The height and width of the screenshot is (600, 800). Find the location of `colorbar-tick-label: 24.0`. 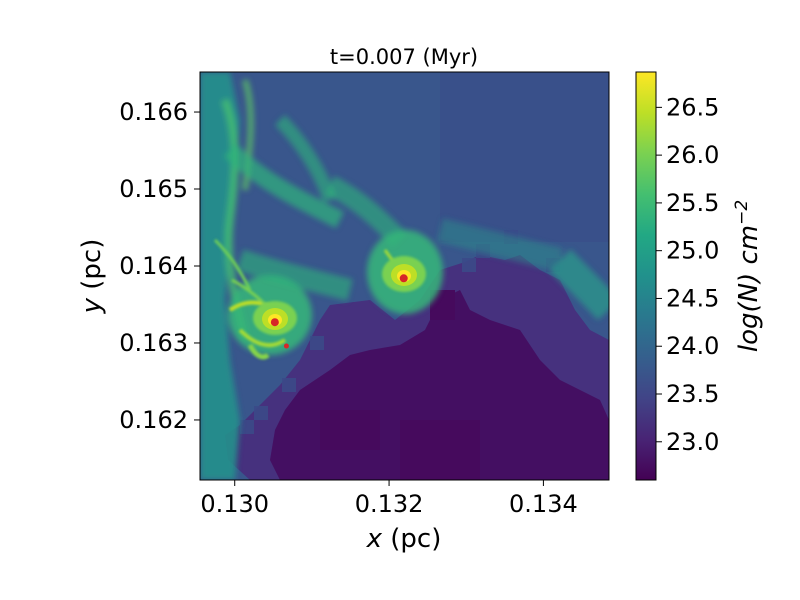

colorbar-tick-label: 24.0 is located at coordinates (692, 346).